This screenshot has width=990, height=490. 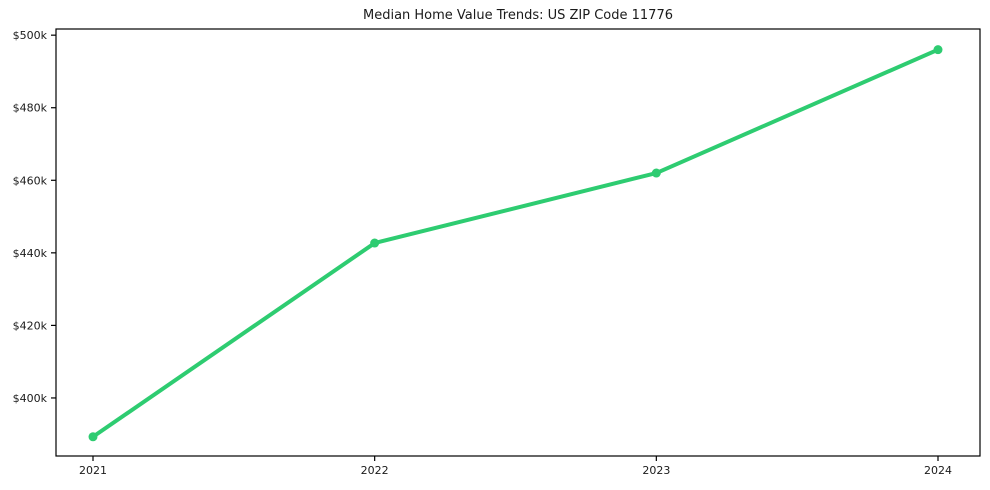 I want to click on data-point-2024, so click(x=938, y=50).